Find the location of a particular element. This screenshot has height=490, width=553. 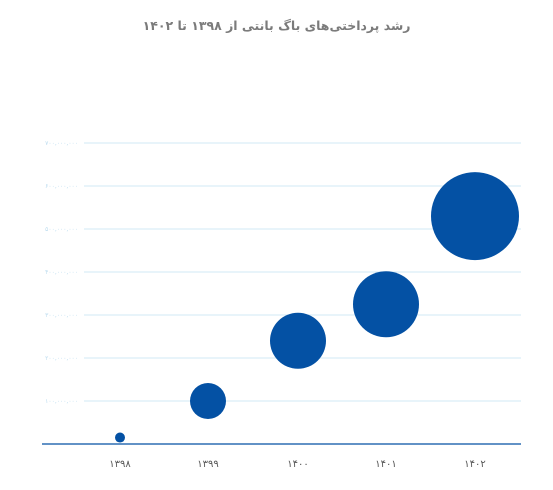

y-tick-label: ۱۰۰,۰۰۰,۰۰۰ is located at coordinates (61, 401).